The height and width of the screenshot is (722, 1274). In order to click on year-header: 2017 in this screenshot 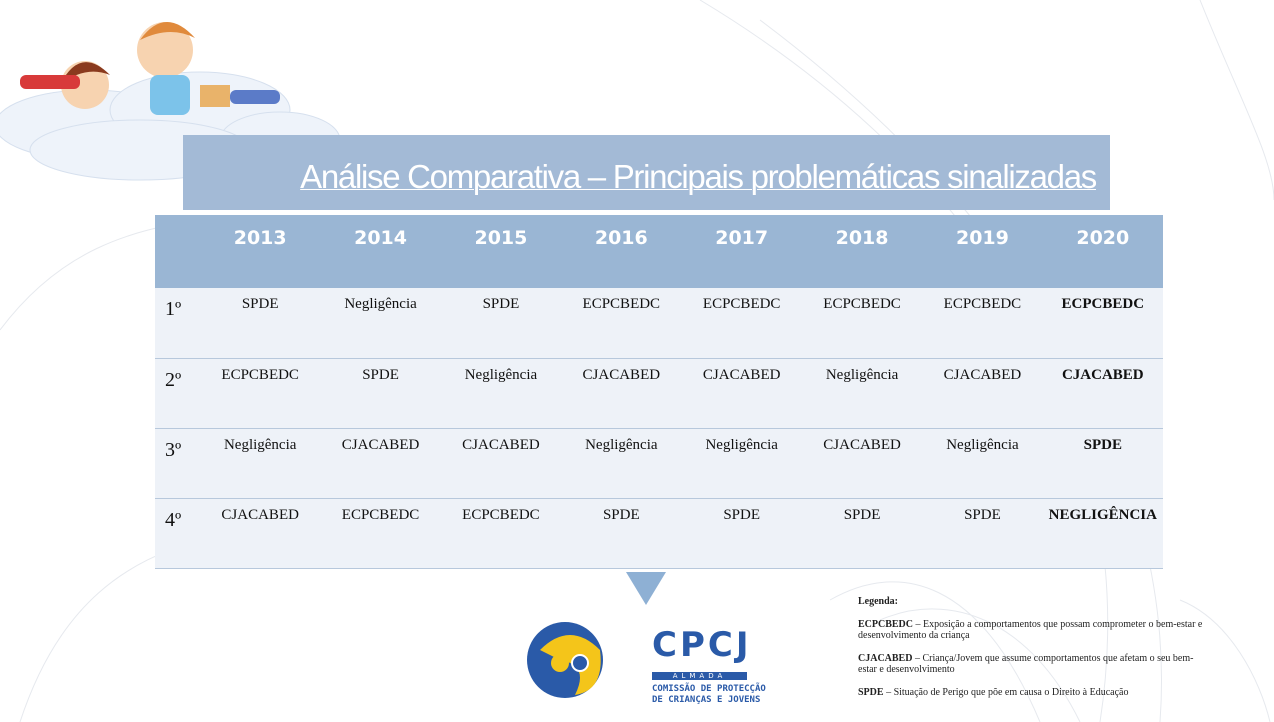, I will do `click(741, 251)`.